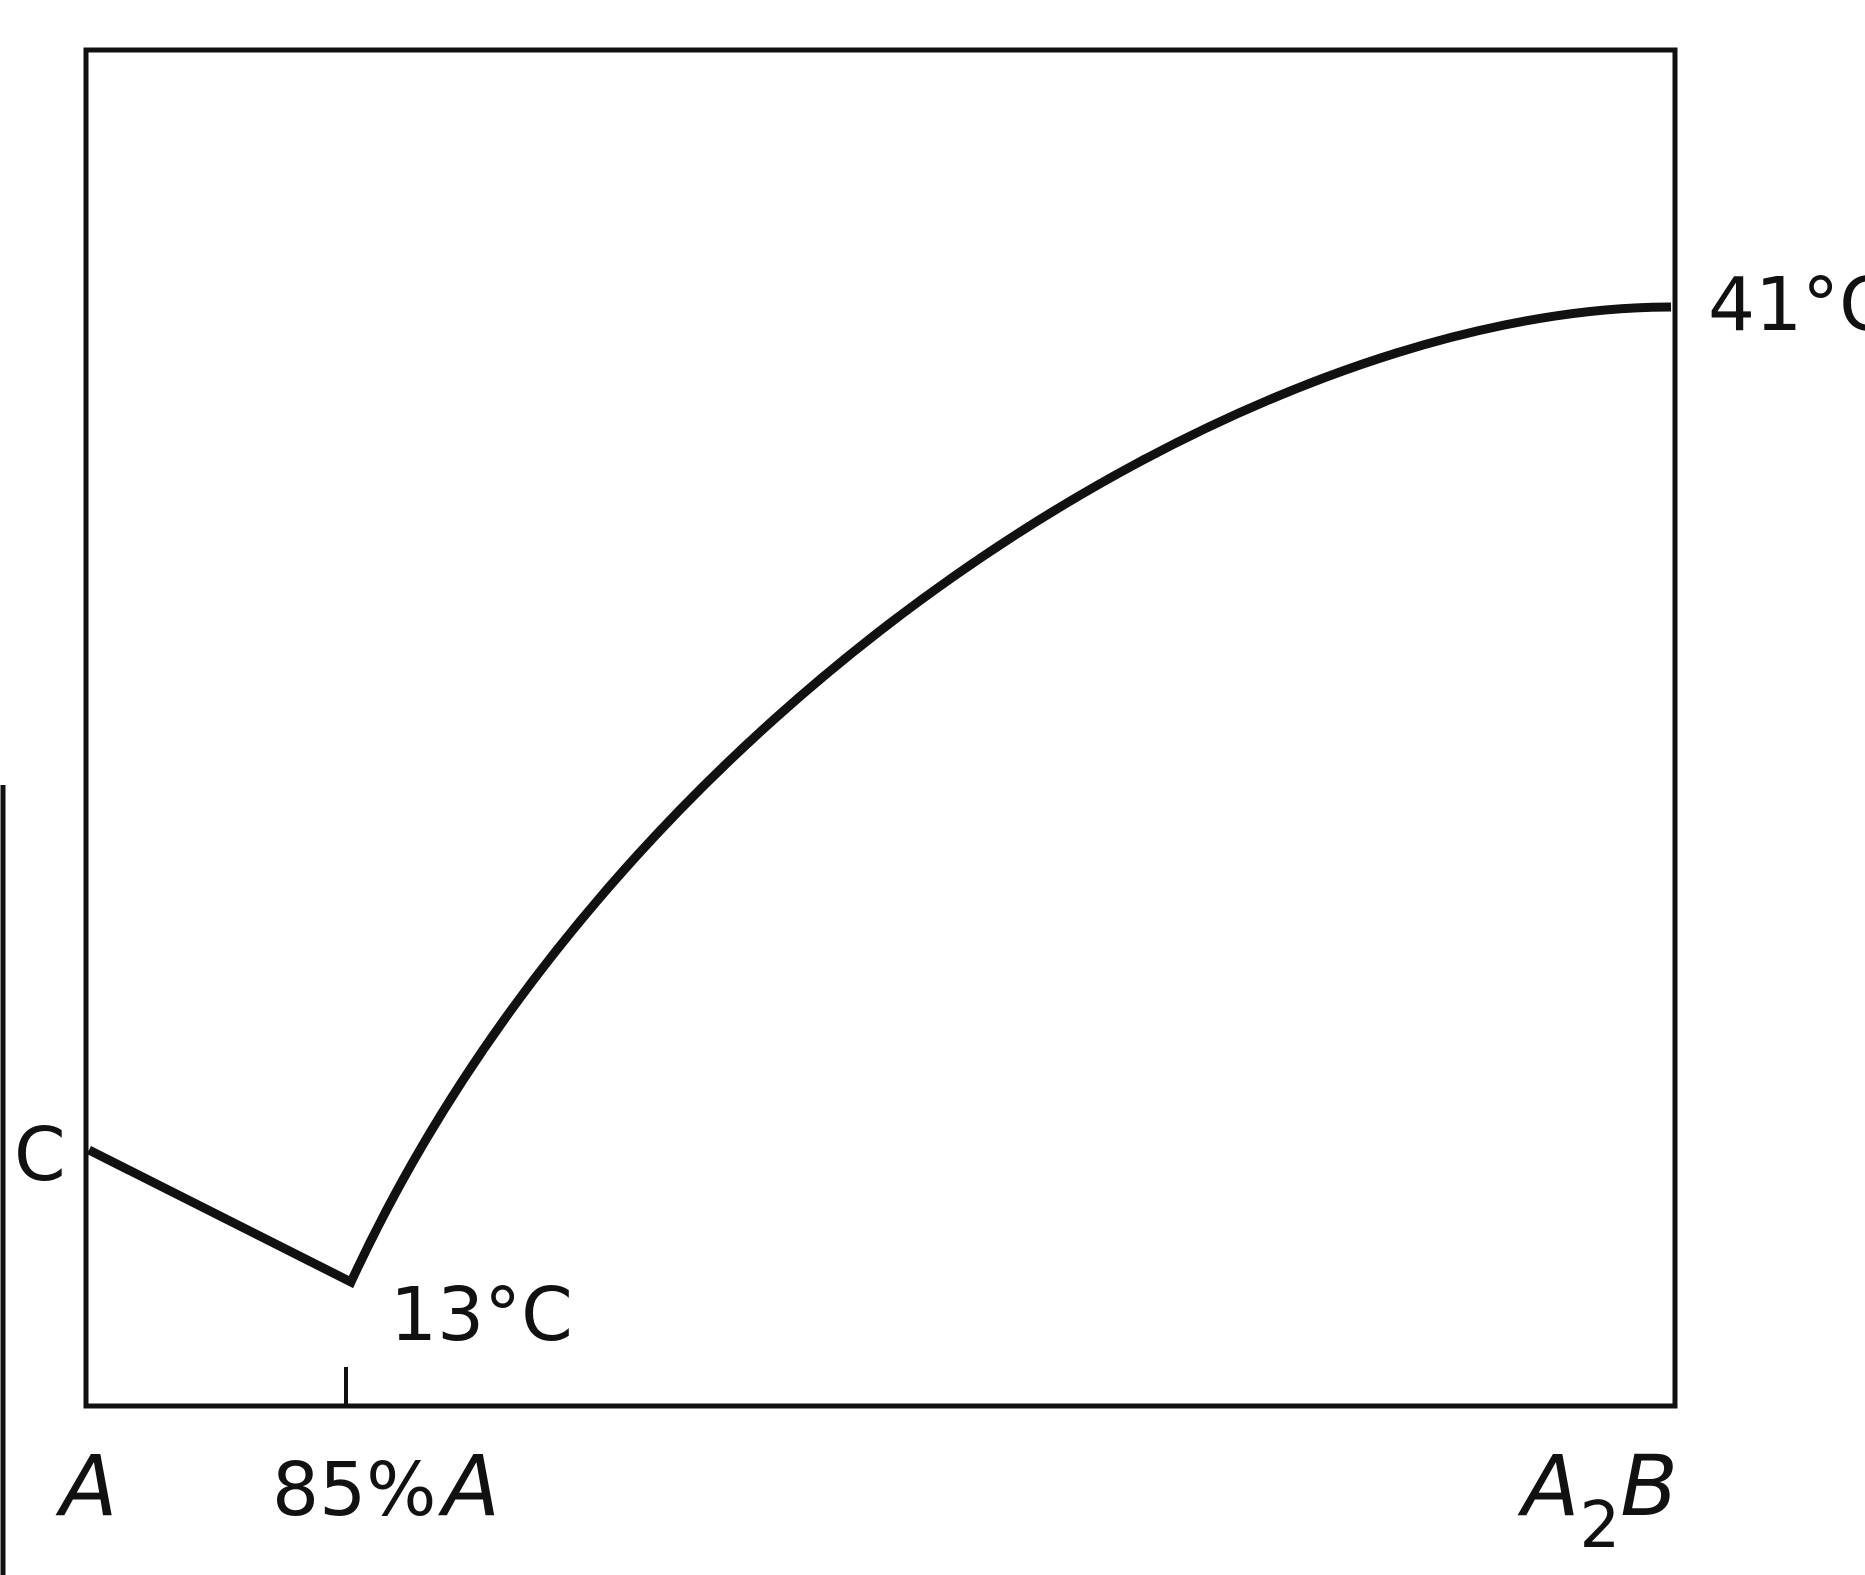 This screenshot has height=1575, width=1865. I want to click on axis-label: A2B, so click(1597, 1500).